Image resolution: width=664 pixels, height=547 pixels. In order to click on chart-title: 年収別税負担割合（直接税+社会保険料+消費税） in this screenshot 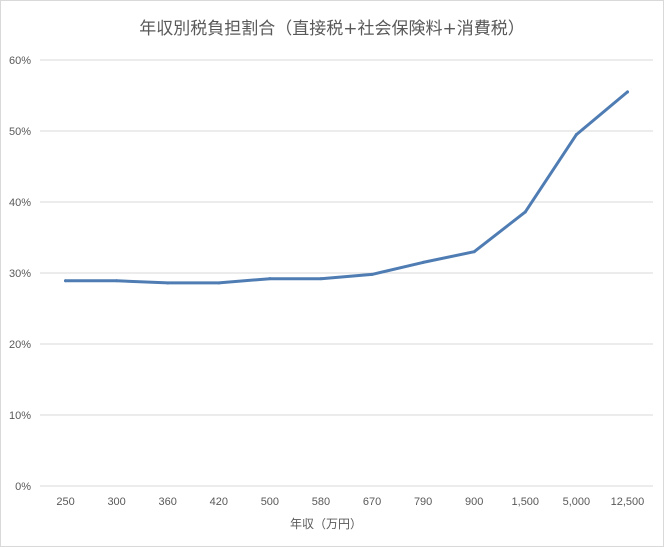, I will do `click(332, 29)`.